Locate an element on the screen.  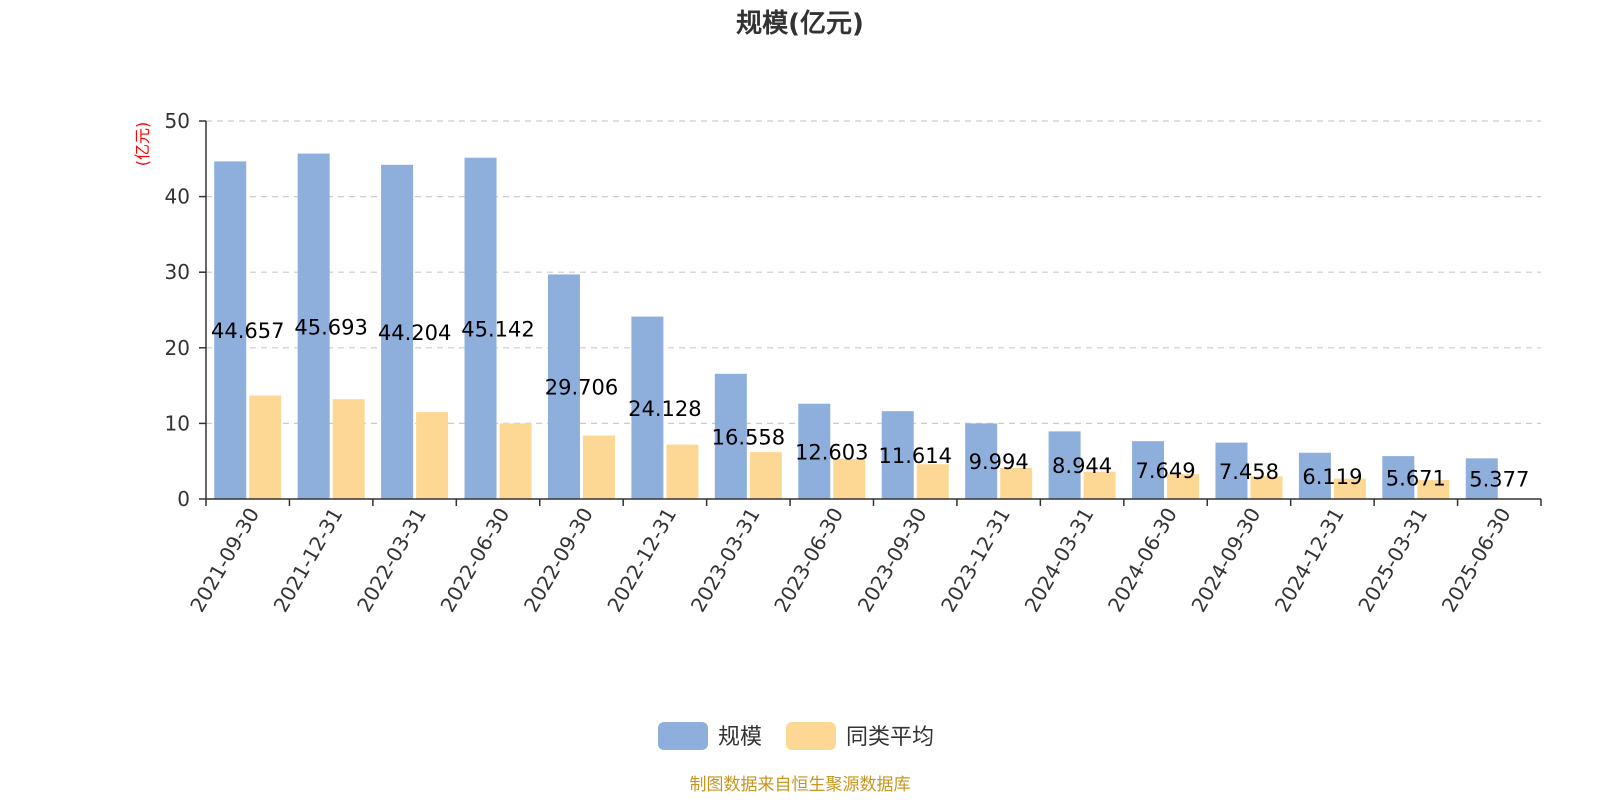
y-tick-label: 40 is located at coordinates (177, 197).